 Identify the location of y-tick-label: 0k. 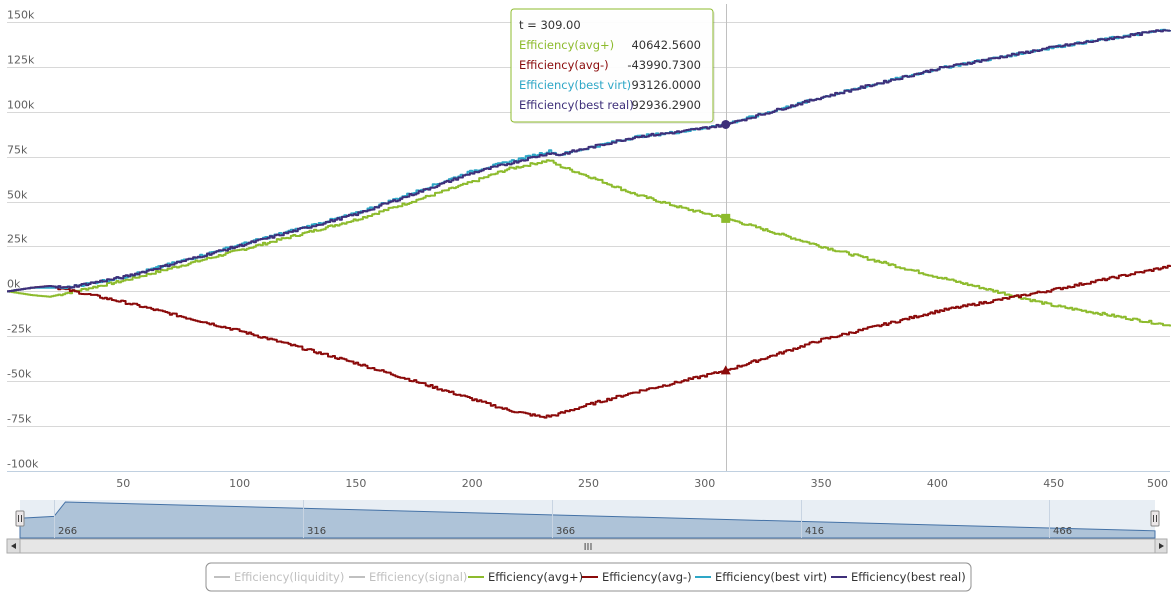
(14, 284).